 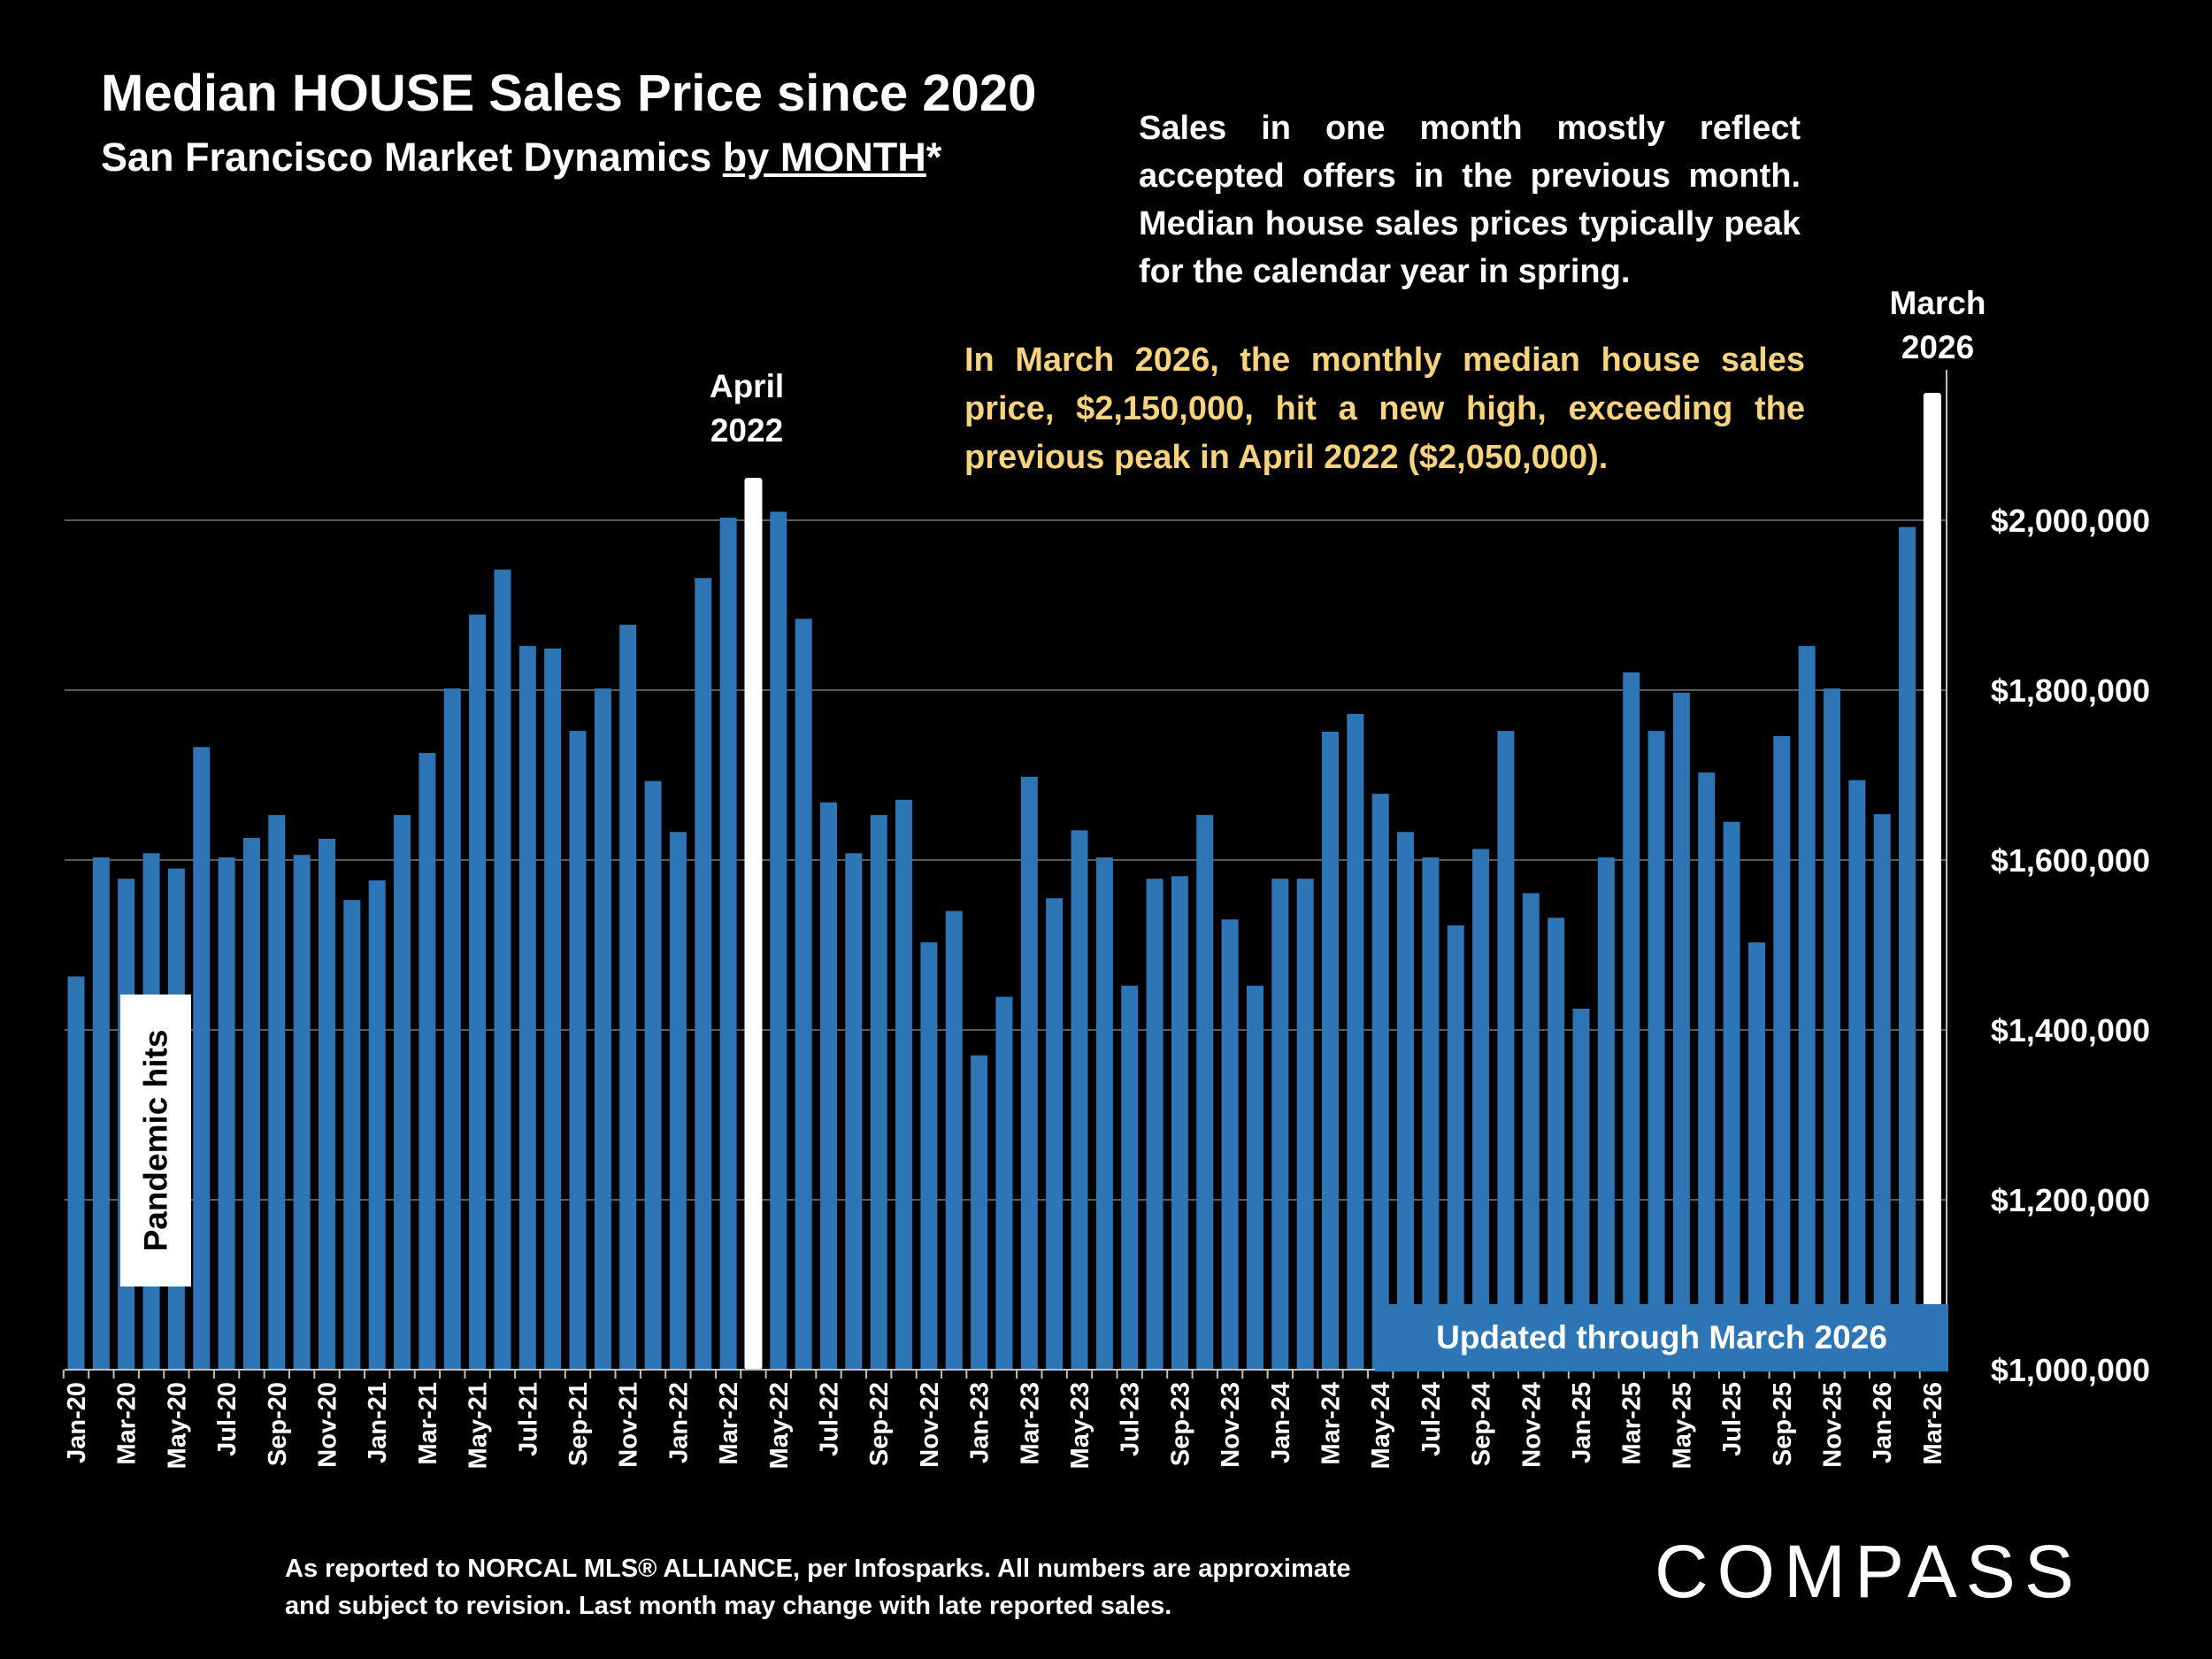 What do you see at coordinates (1633, 1423) in the screenshot?
I see `x-tick-label: Mar-25` at bounding box center [1633, 1423].